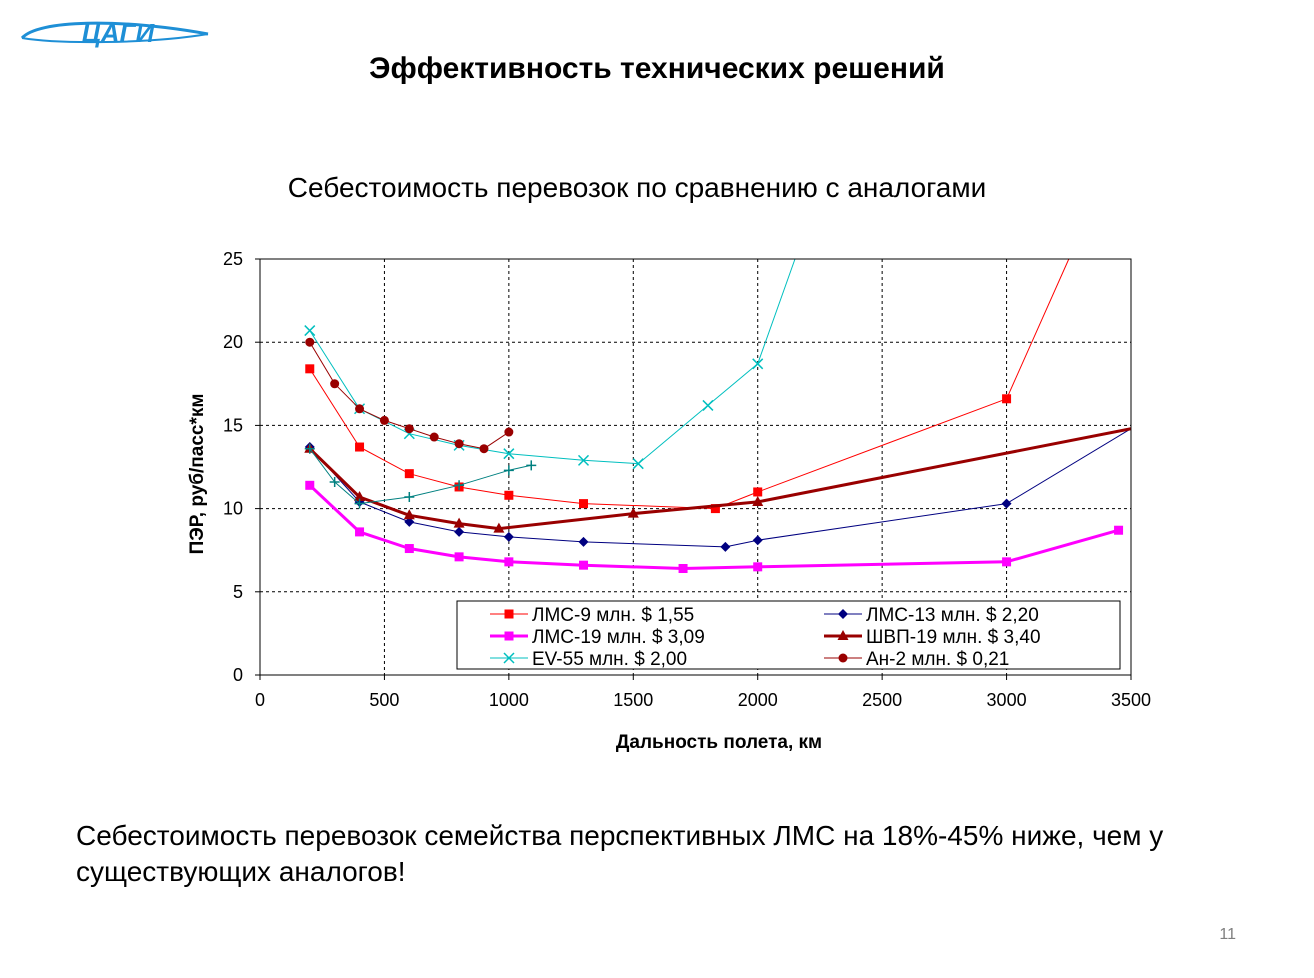 The width and height of the screenshot is (1314, 978). I want to click on x-axis-label: Дальность полета, км, so click(719, 742).